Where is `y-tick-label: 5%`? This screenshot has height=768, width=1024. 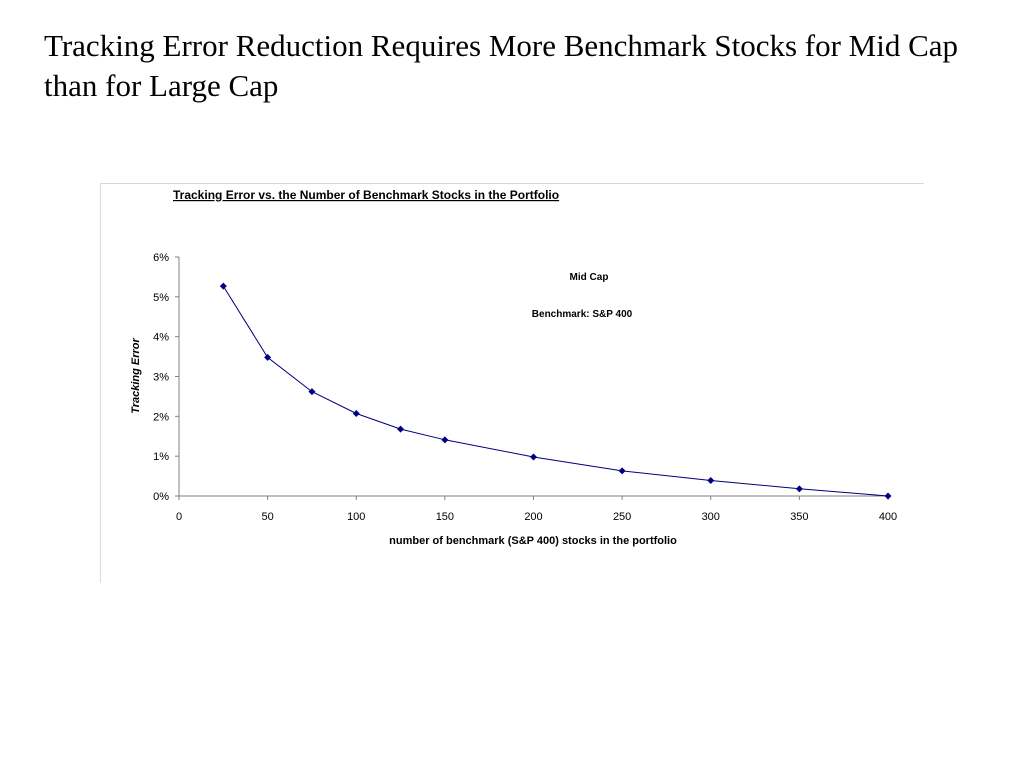
y-tick-label: 5% is located at coordinates (161, 298).